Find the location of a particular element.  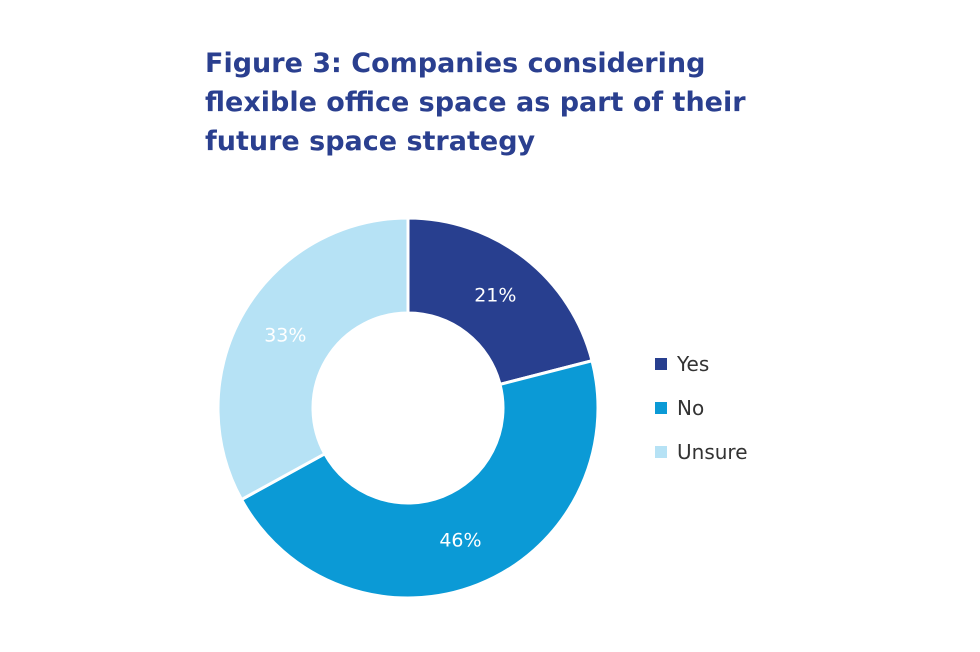

legend-swatch-no is located at coordinates (661, 408).